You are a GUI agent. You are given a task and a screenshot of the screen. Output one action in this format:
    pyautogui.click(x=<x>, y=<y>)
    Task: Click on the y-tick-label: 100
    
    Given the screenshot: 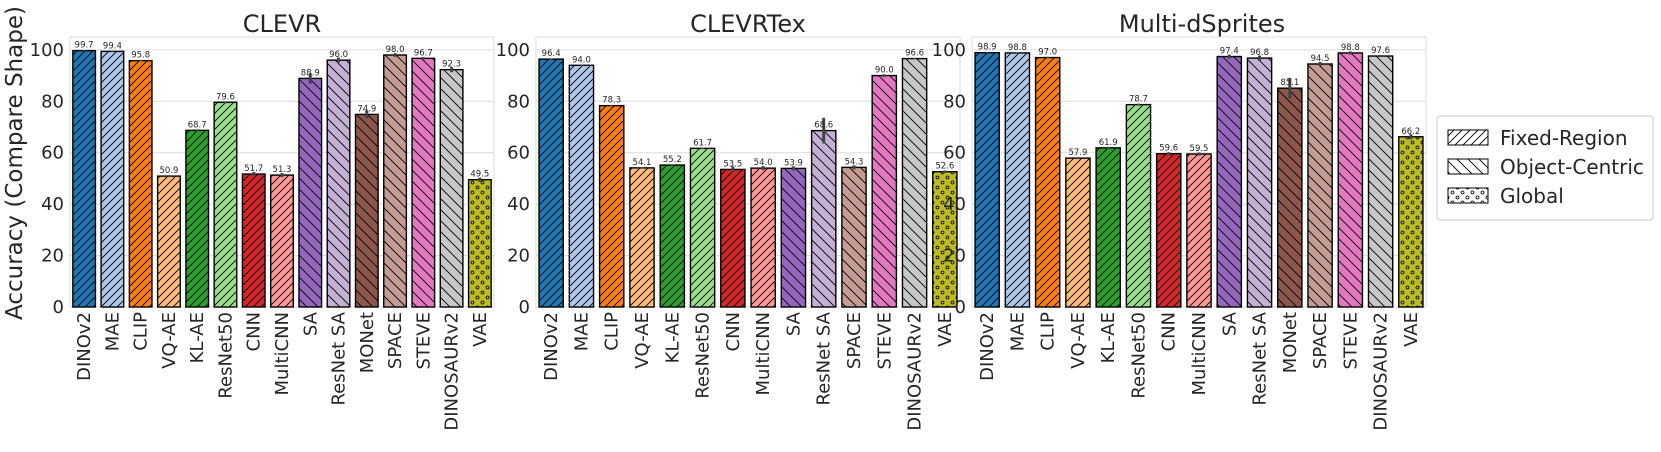 What is the action you would take?
    pyautogui.click(x=47, y=50)
    